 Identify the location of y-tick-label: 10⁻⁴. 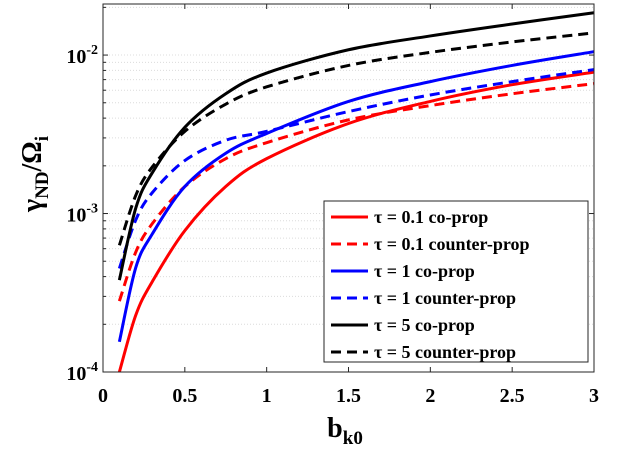
(82, 372).